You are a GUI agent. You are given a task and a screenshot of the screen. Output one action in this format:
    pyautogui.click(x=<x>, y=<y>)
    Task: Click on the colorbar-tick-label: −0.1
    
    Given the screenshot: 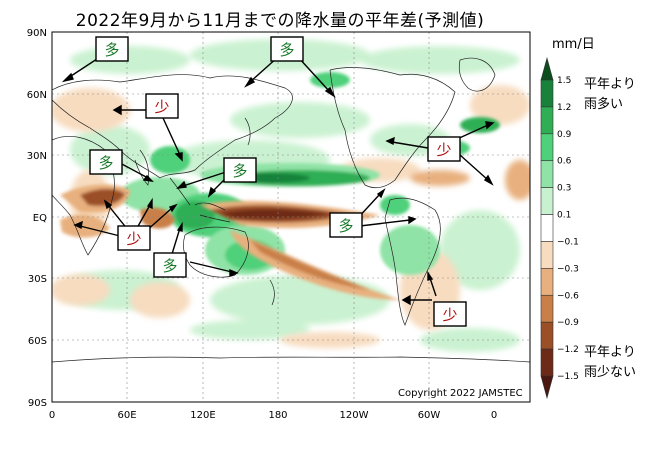 What is the action you would take?
    pyautogui.click(x=568, y=242)
    